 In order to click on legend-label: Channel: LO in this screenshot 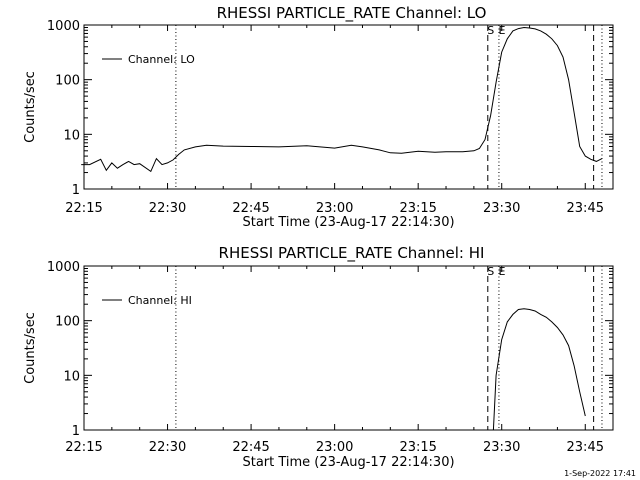, I will do `click(161, 59)`.